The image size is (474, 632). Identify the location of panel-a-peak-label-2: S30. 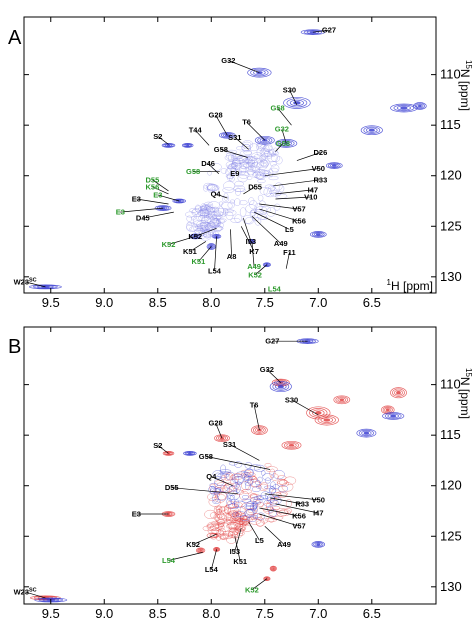
(289, 89).